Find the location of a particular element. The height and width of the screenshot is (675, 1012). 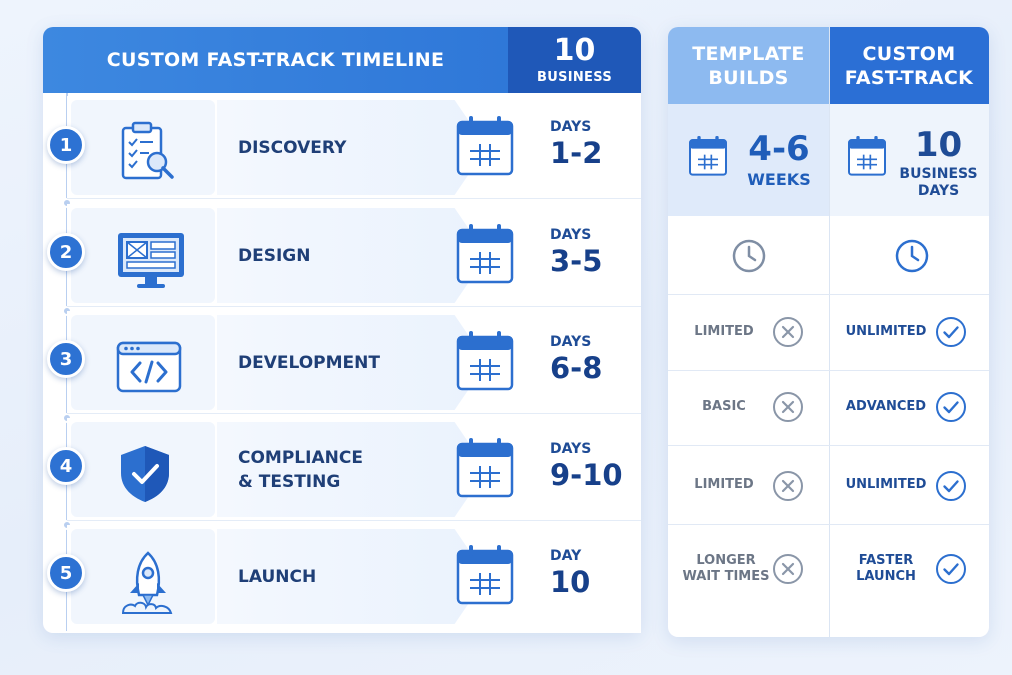

step-label-line: LAUNCH is located at coordinates (277, 576).